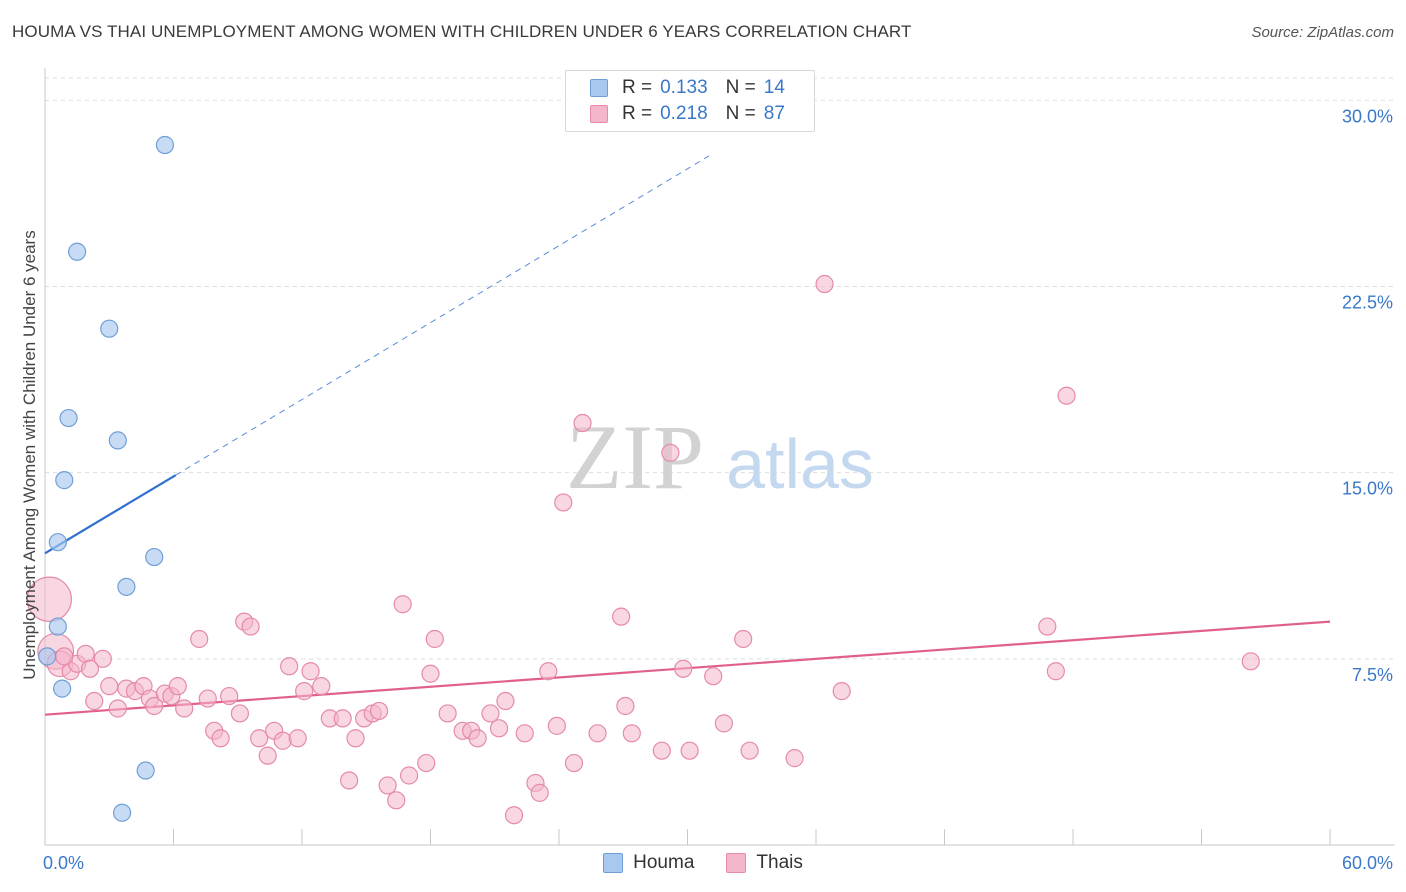  What do you see at coordinates (1367, 303) in the screenshot?
I see `y-tick-label: 22.5%` at bounding box center [1367, 303].